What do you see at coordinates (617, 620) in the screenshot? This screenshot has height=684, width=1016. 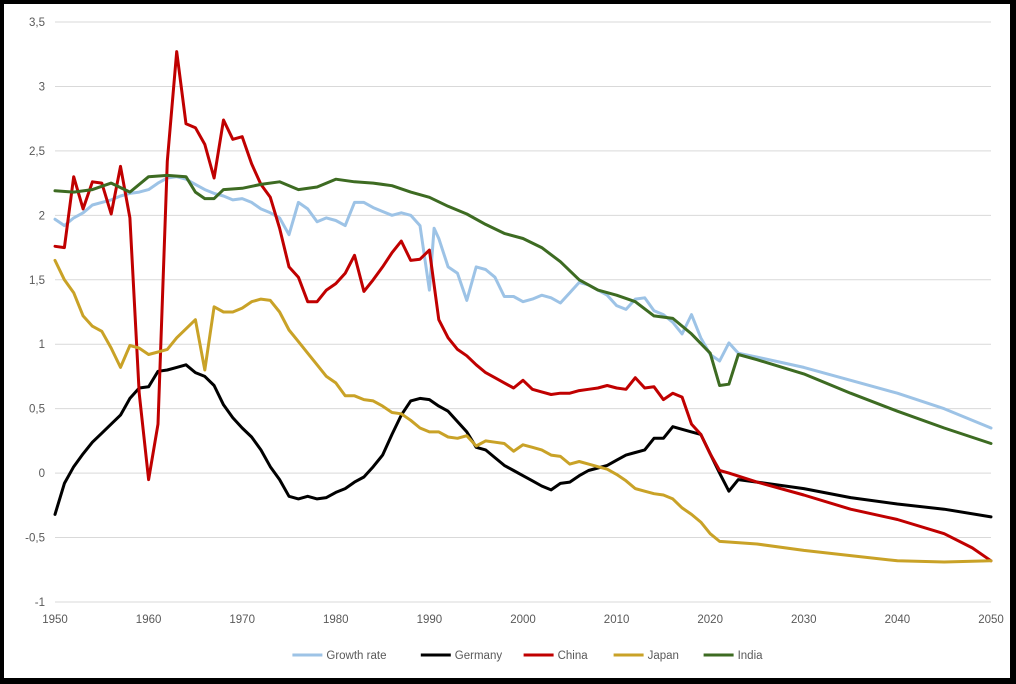 I see `x-tick-label: 2010` at bounding box center [617, 620].